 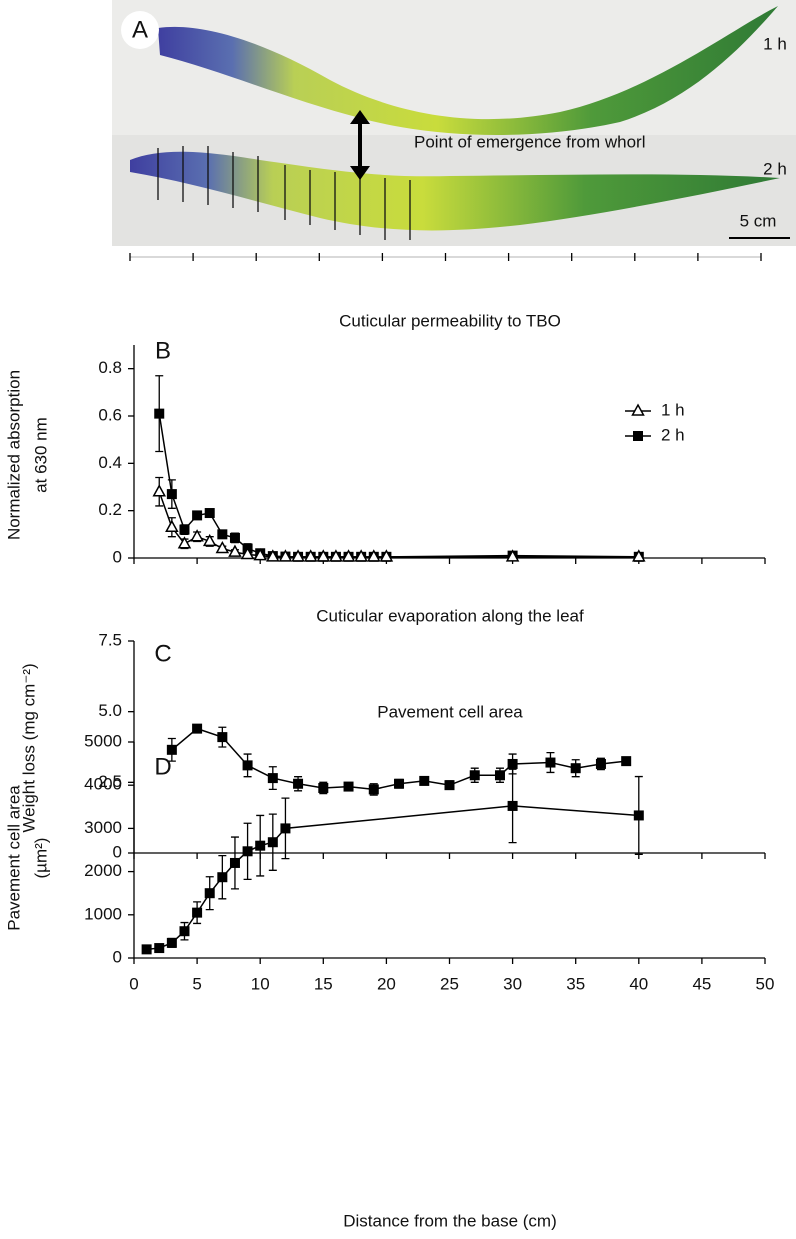 What do you see at coordinates (103, 740) in the screenshot?
I see `y-tick-label: 5000` at bounding box center [103, 740].